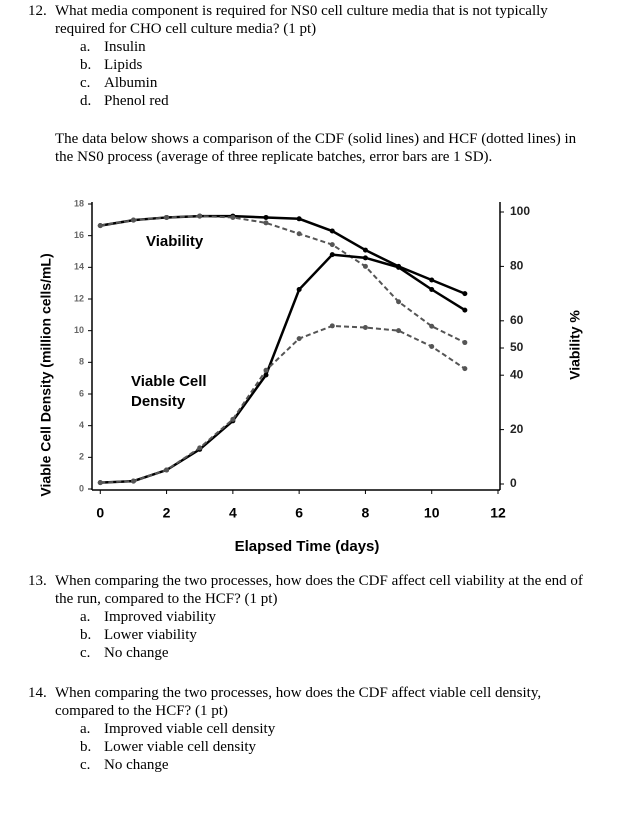  Describe the element at coordinates (79, 330) in the screenshot. I see `y-tick-label: 10` at that location.